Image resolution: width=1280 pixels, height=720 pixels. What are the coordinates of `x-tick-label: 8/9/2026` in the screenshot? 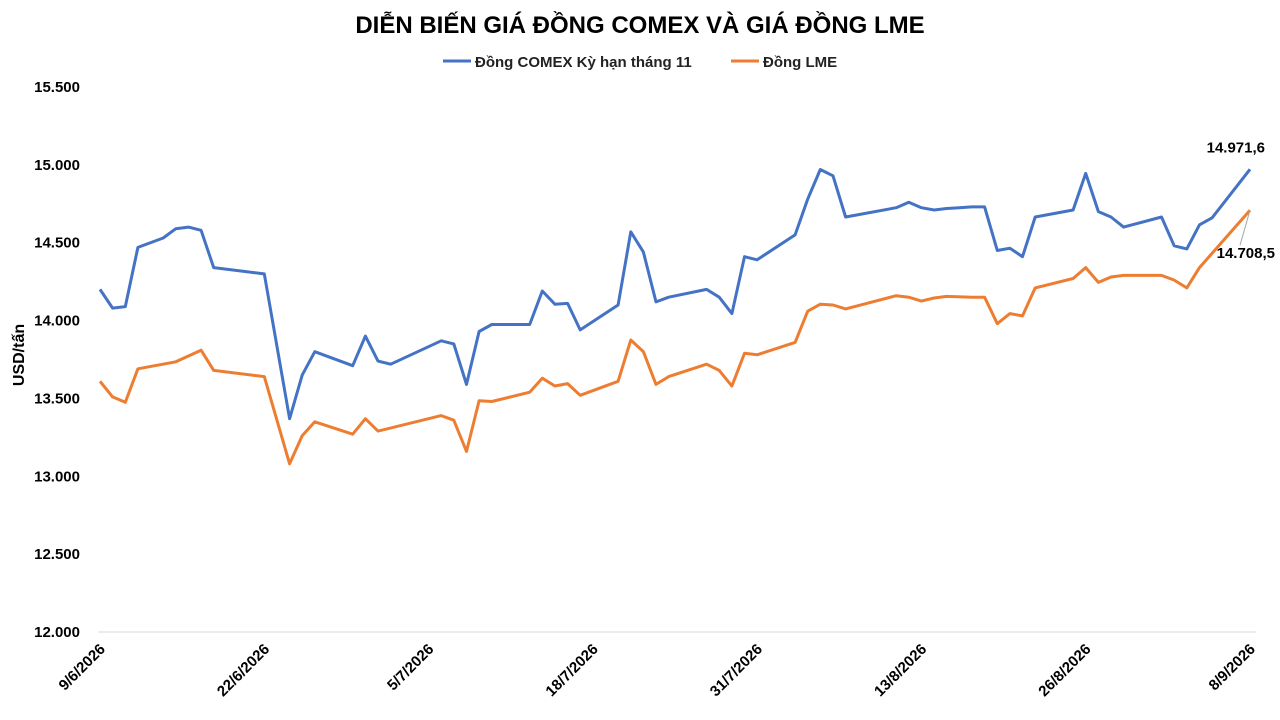 It's located at (1232, 667).